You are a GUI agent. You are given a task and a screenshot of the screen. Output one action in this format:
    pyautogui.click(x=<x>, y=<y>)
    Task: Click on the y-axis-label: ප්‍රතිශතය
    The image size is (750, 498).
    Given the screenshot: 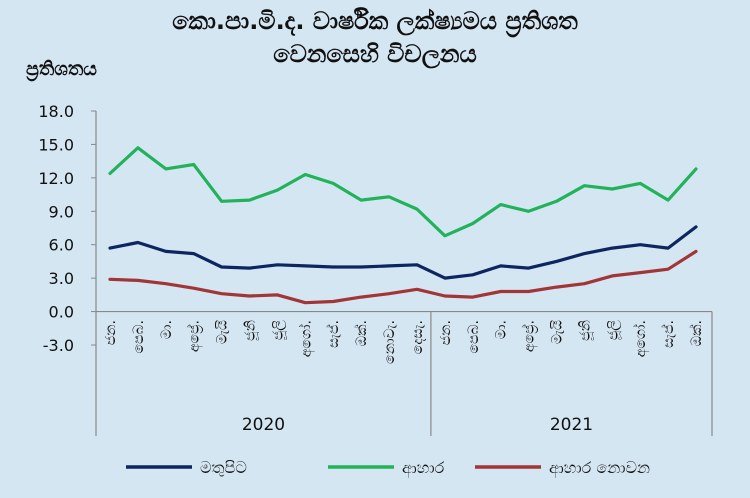 What is the action you would take?
    pyautogui.click(x=61, y=69)
    